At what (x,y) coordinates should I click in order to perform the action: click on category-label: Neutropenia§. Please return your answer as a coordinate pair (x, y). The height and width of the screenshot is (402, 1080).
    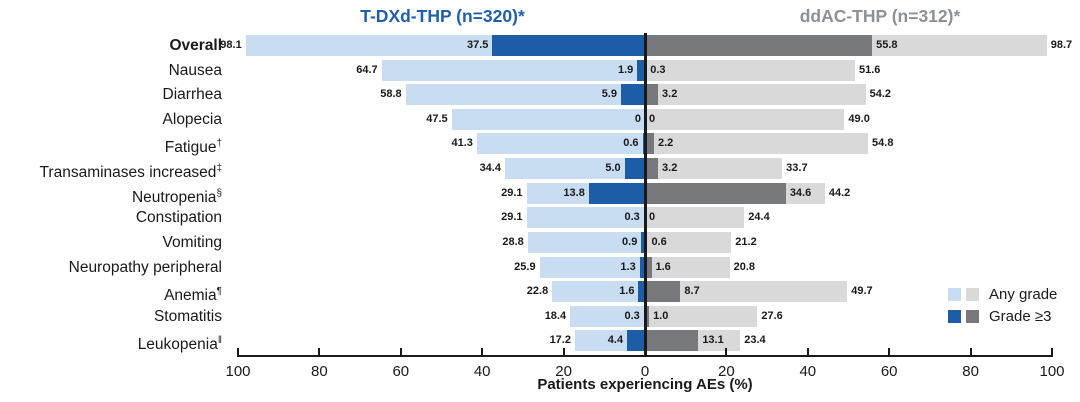
    Looking at the image, I should click on (176, 196).